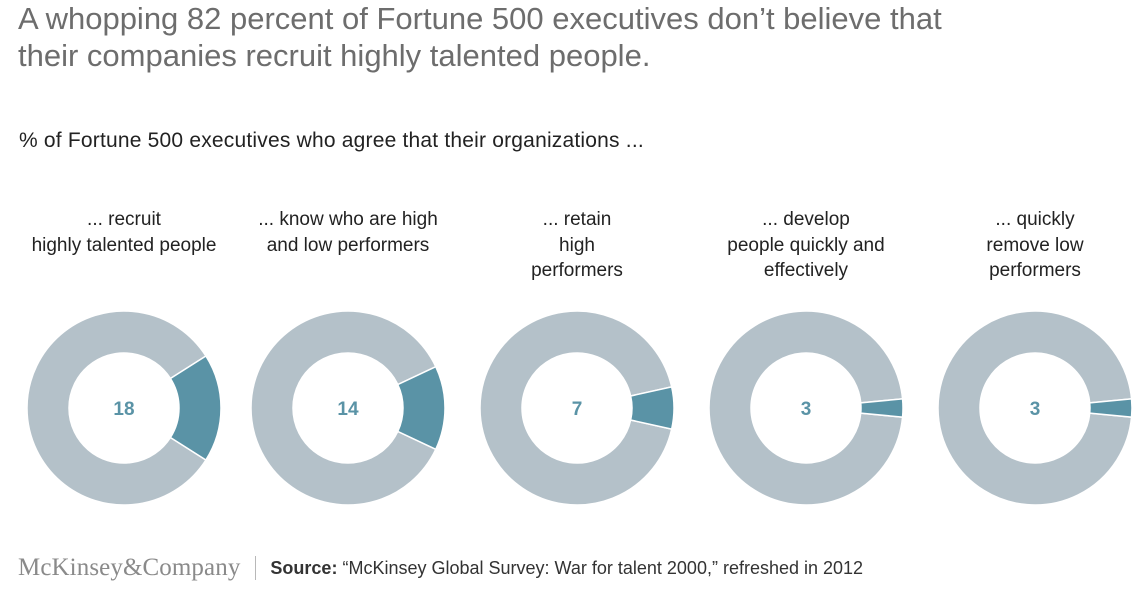 The height and width of the screenshot is (589, 1142). I want to click on donut-category-label: ... develop people quickly and effectively, so click(806, 245).